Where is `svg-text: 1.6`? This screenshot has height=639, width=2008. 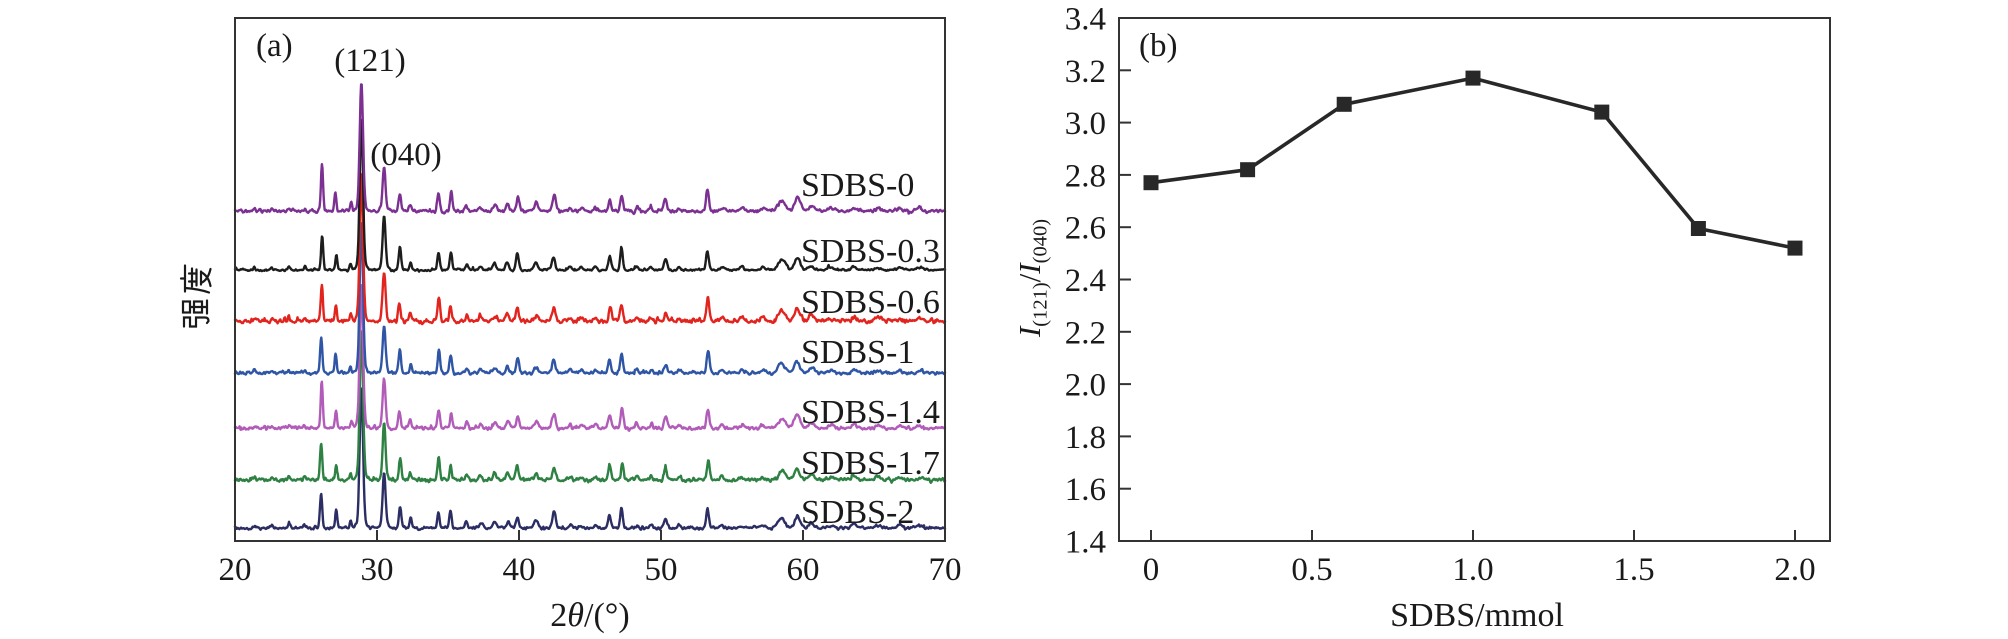
svg-text: 1.6 is located at coordinates (1085, 490).